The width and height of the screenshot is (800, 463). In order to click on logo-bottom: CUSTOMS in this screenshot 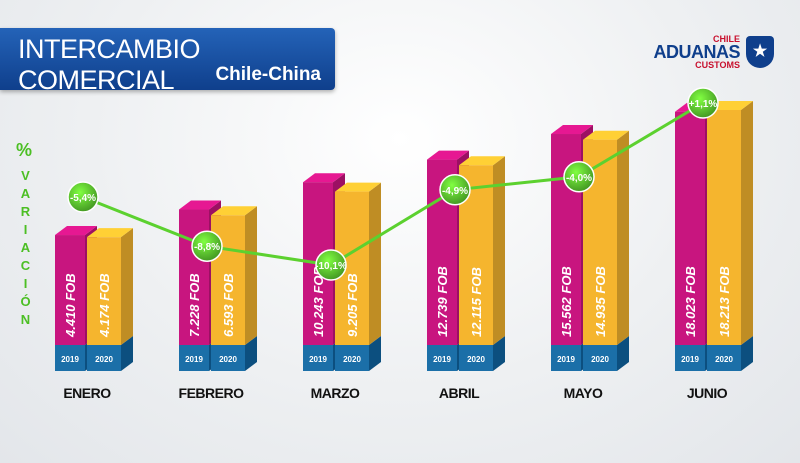, I will do `click(717, 65)`.